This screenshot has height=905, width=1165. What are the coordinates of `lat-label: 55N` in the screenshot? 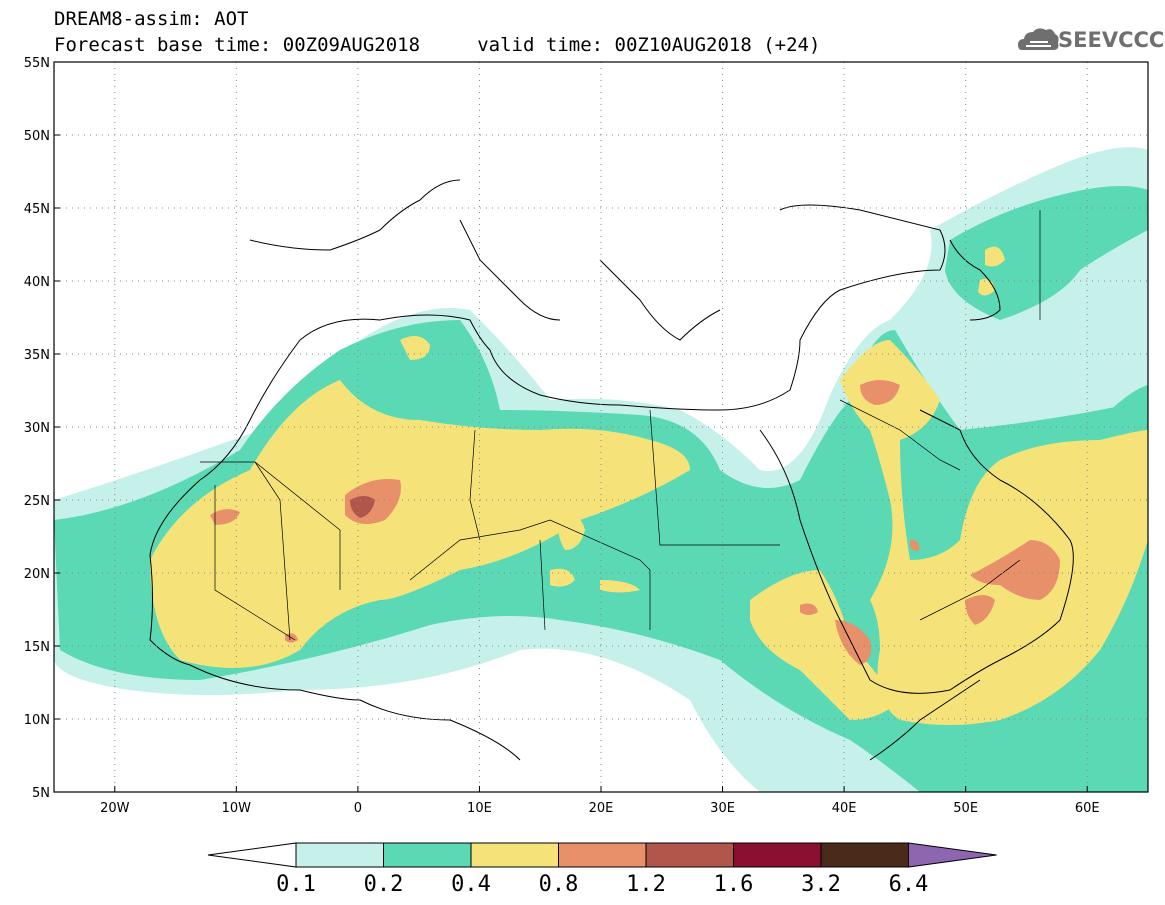 It's located at (37, 63).